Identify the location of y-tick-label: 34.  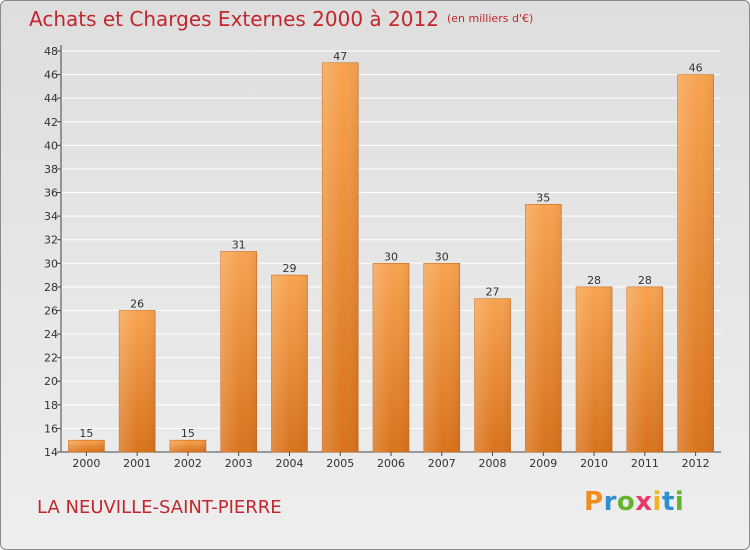
(51, 216).